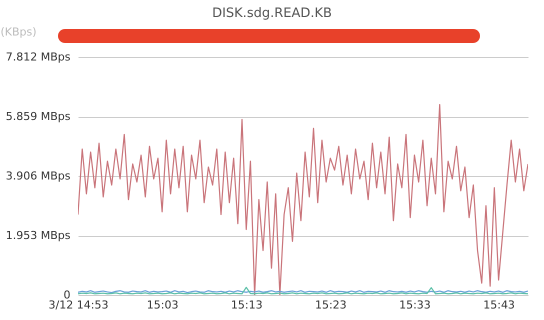  What do you see at coordinates (38, 57) in the screenshot?
I see `y-tick-label: 7.812 MBps` at bounding box center [38, 57].